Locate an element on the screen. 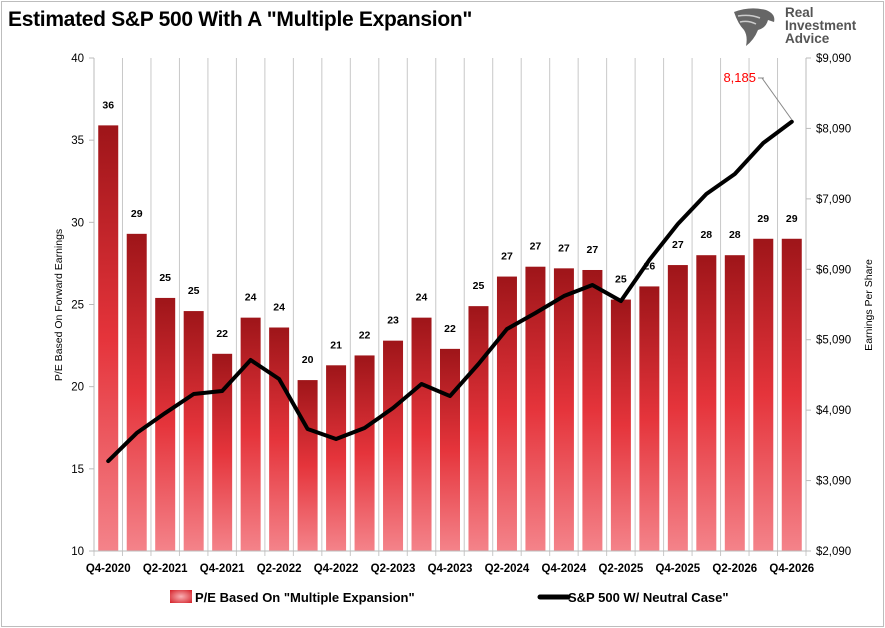  legend-line-label: S&P 500 W/ Neutral Case" is located at coordinates (648, 597).